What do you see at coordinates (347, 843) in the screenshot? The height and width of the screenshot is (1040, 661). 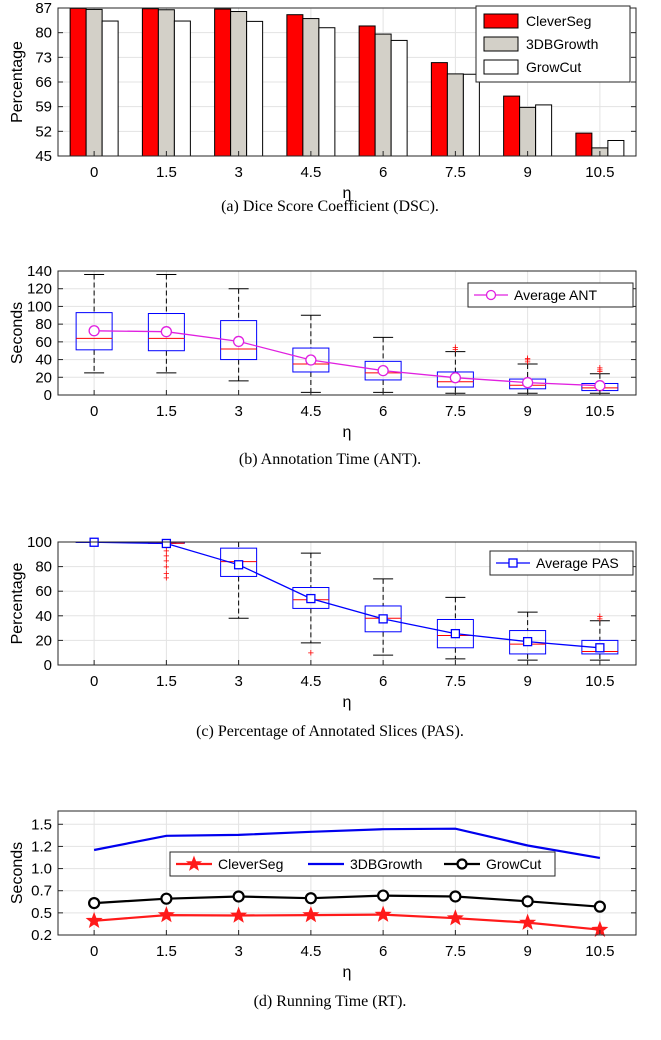 I see `series-line-3DBGrowth` at bounding box center [347, 843].